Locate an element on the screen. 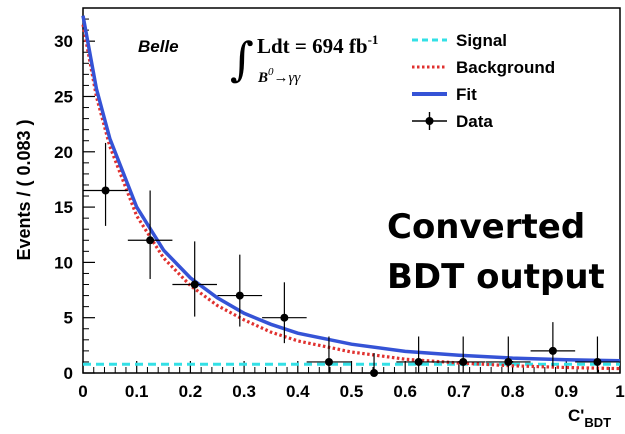  legend-item-data: Data is located at coordinates (452, 121).